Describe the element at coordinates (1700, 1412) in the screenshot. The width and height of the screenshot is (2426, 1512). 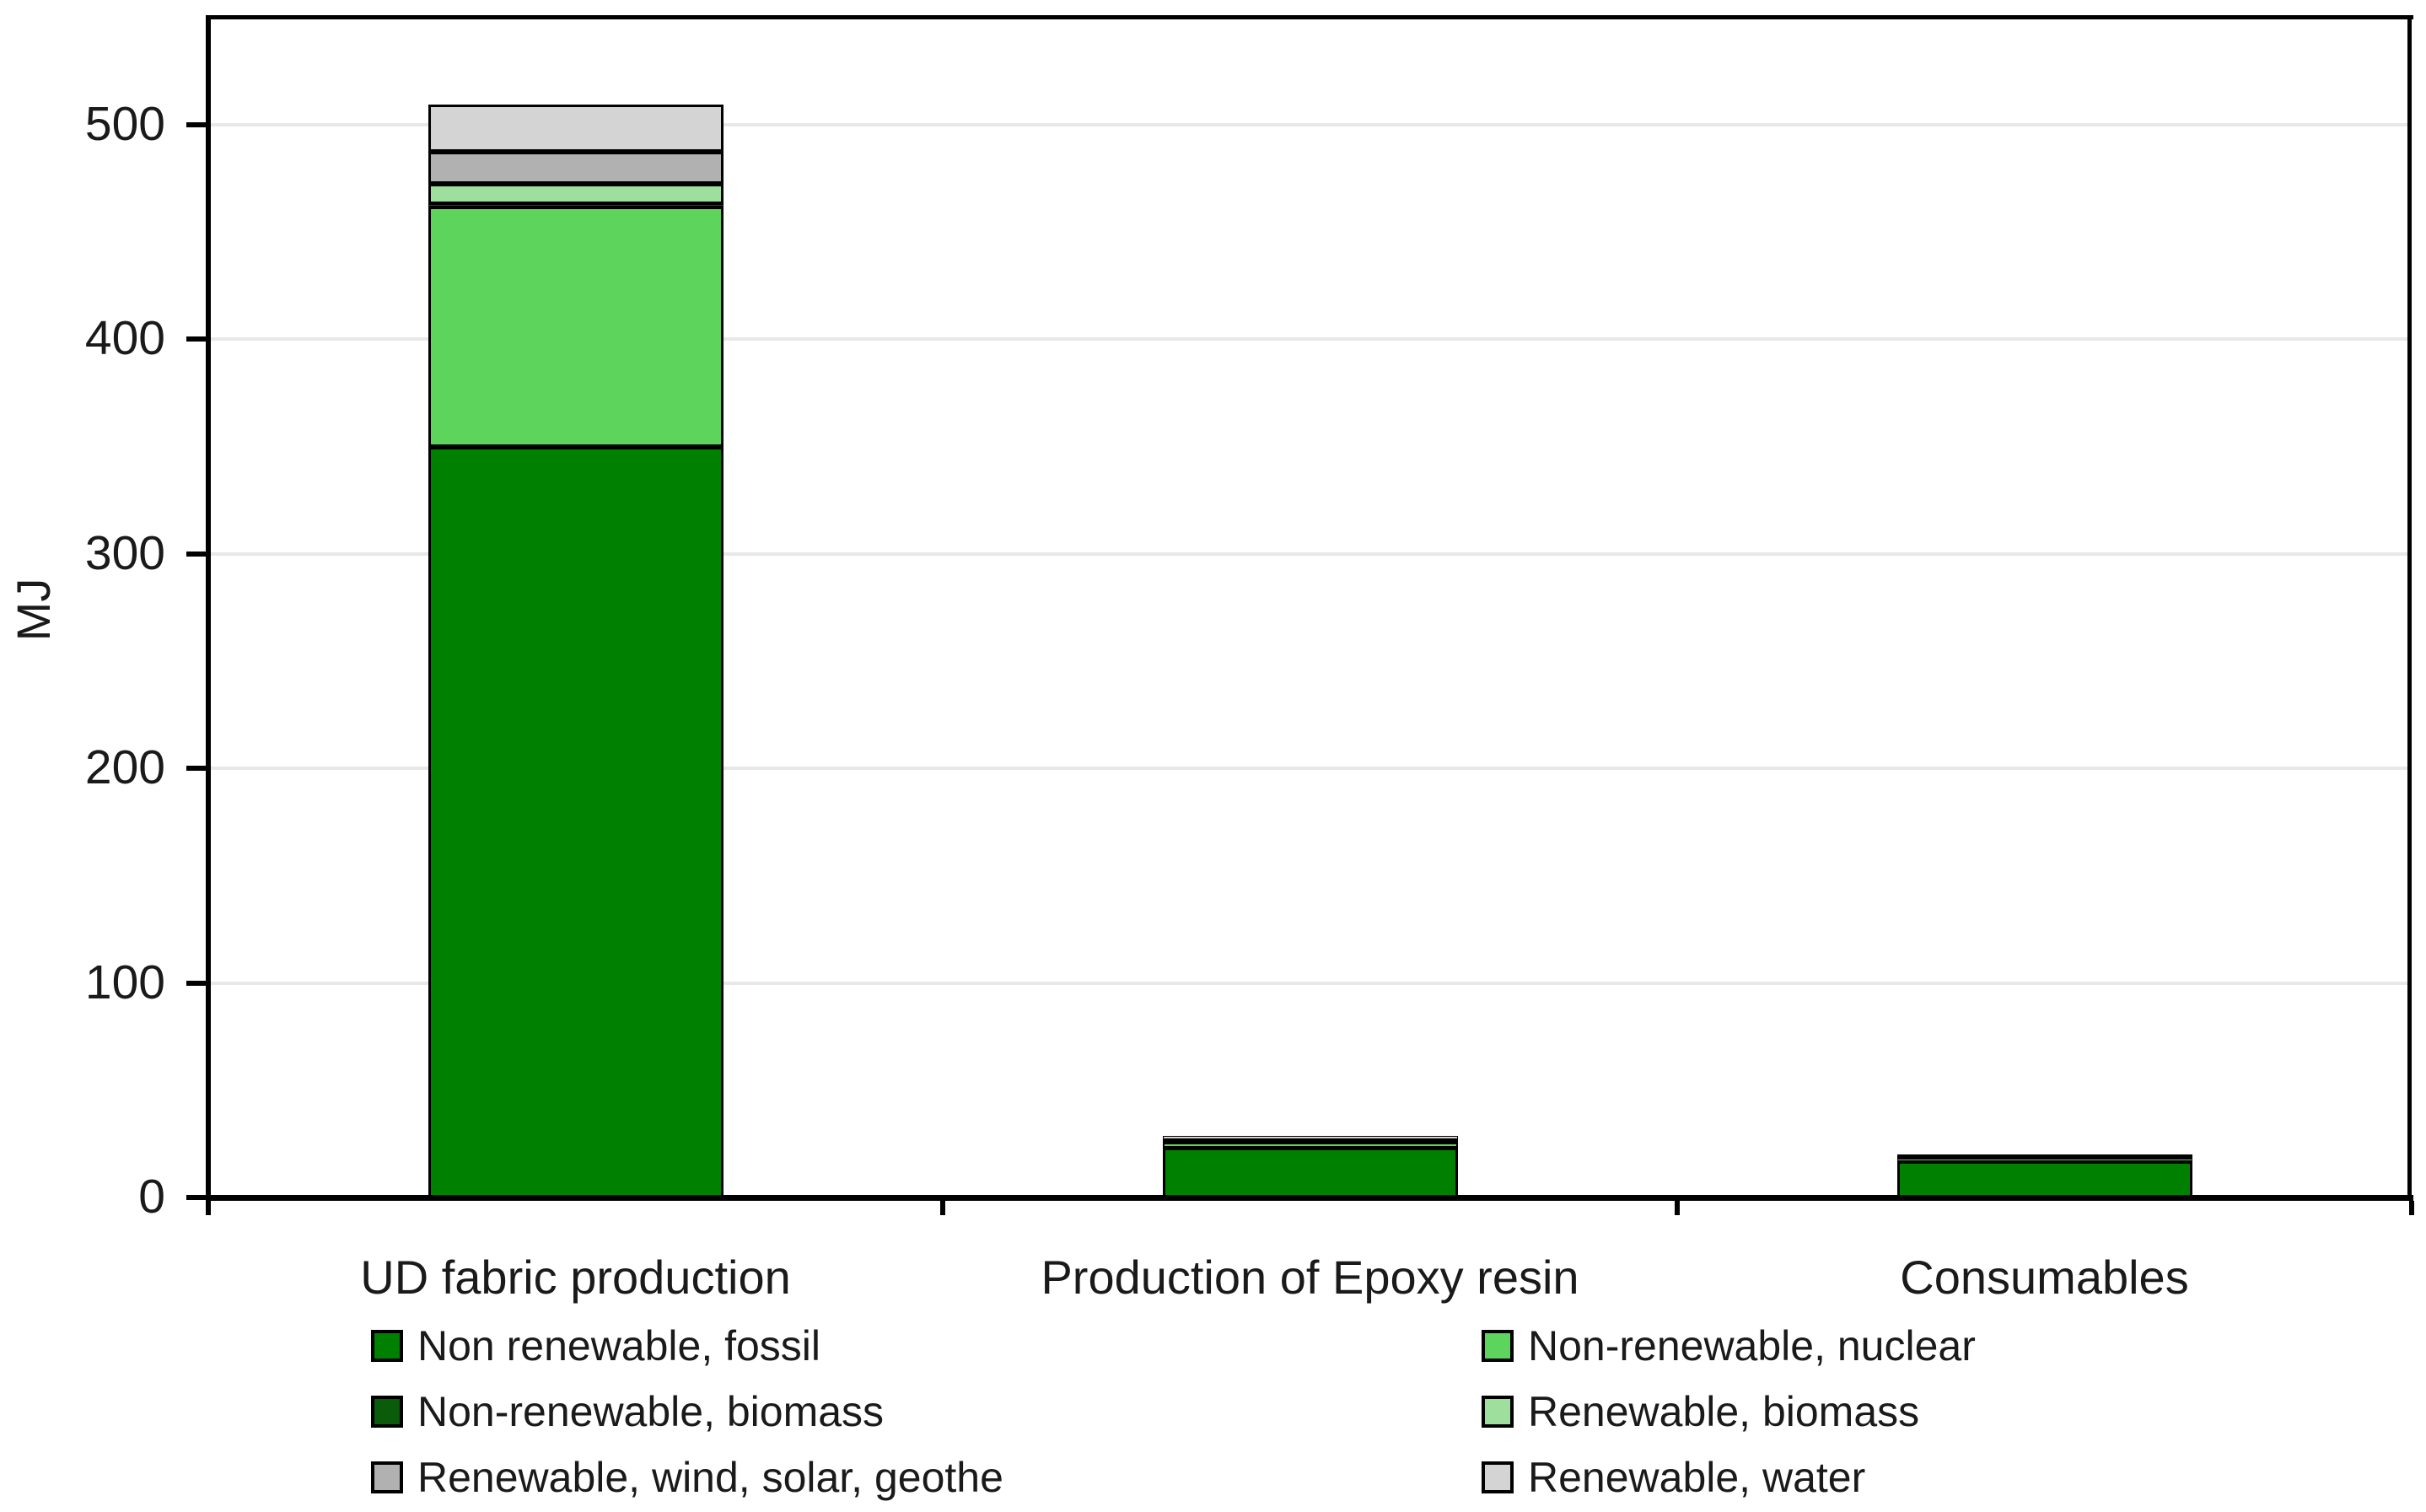
I see `legend-item: Renewable, biomass` at that location.